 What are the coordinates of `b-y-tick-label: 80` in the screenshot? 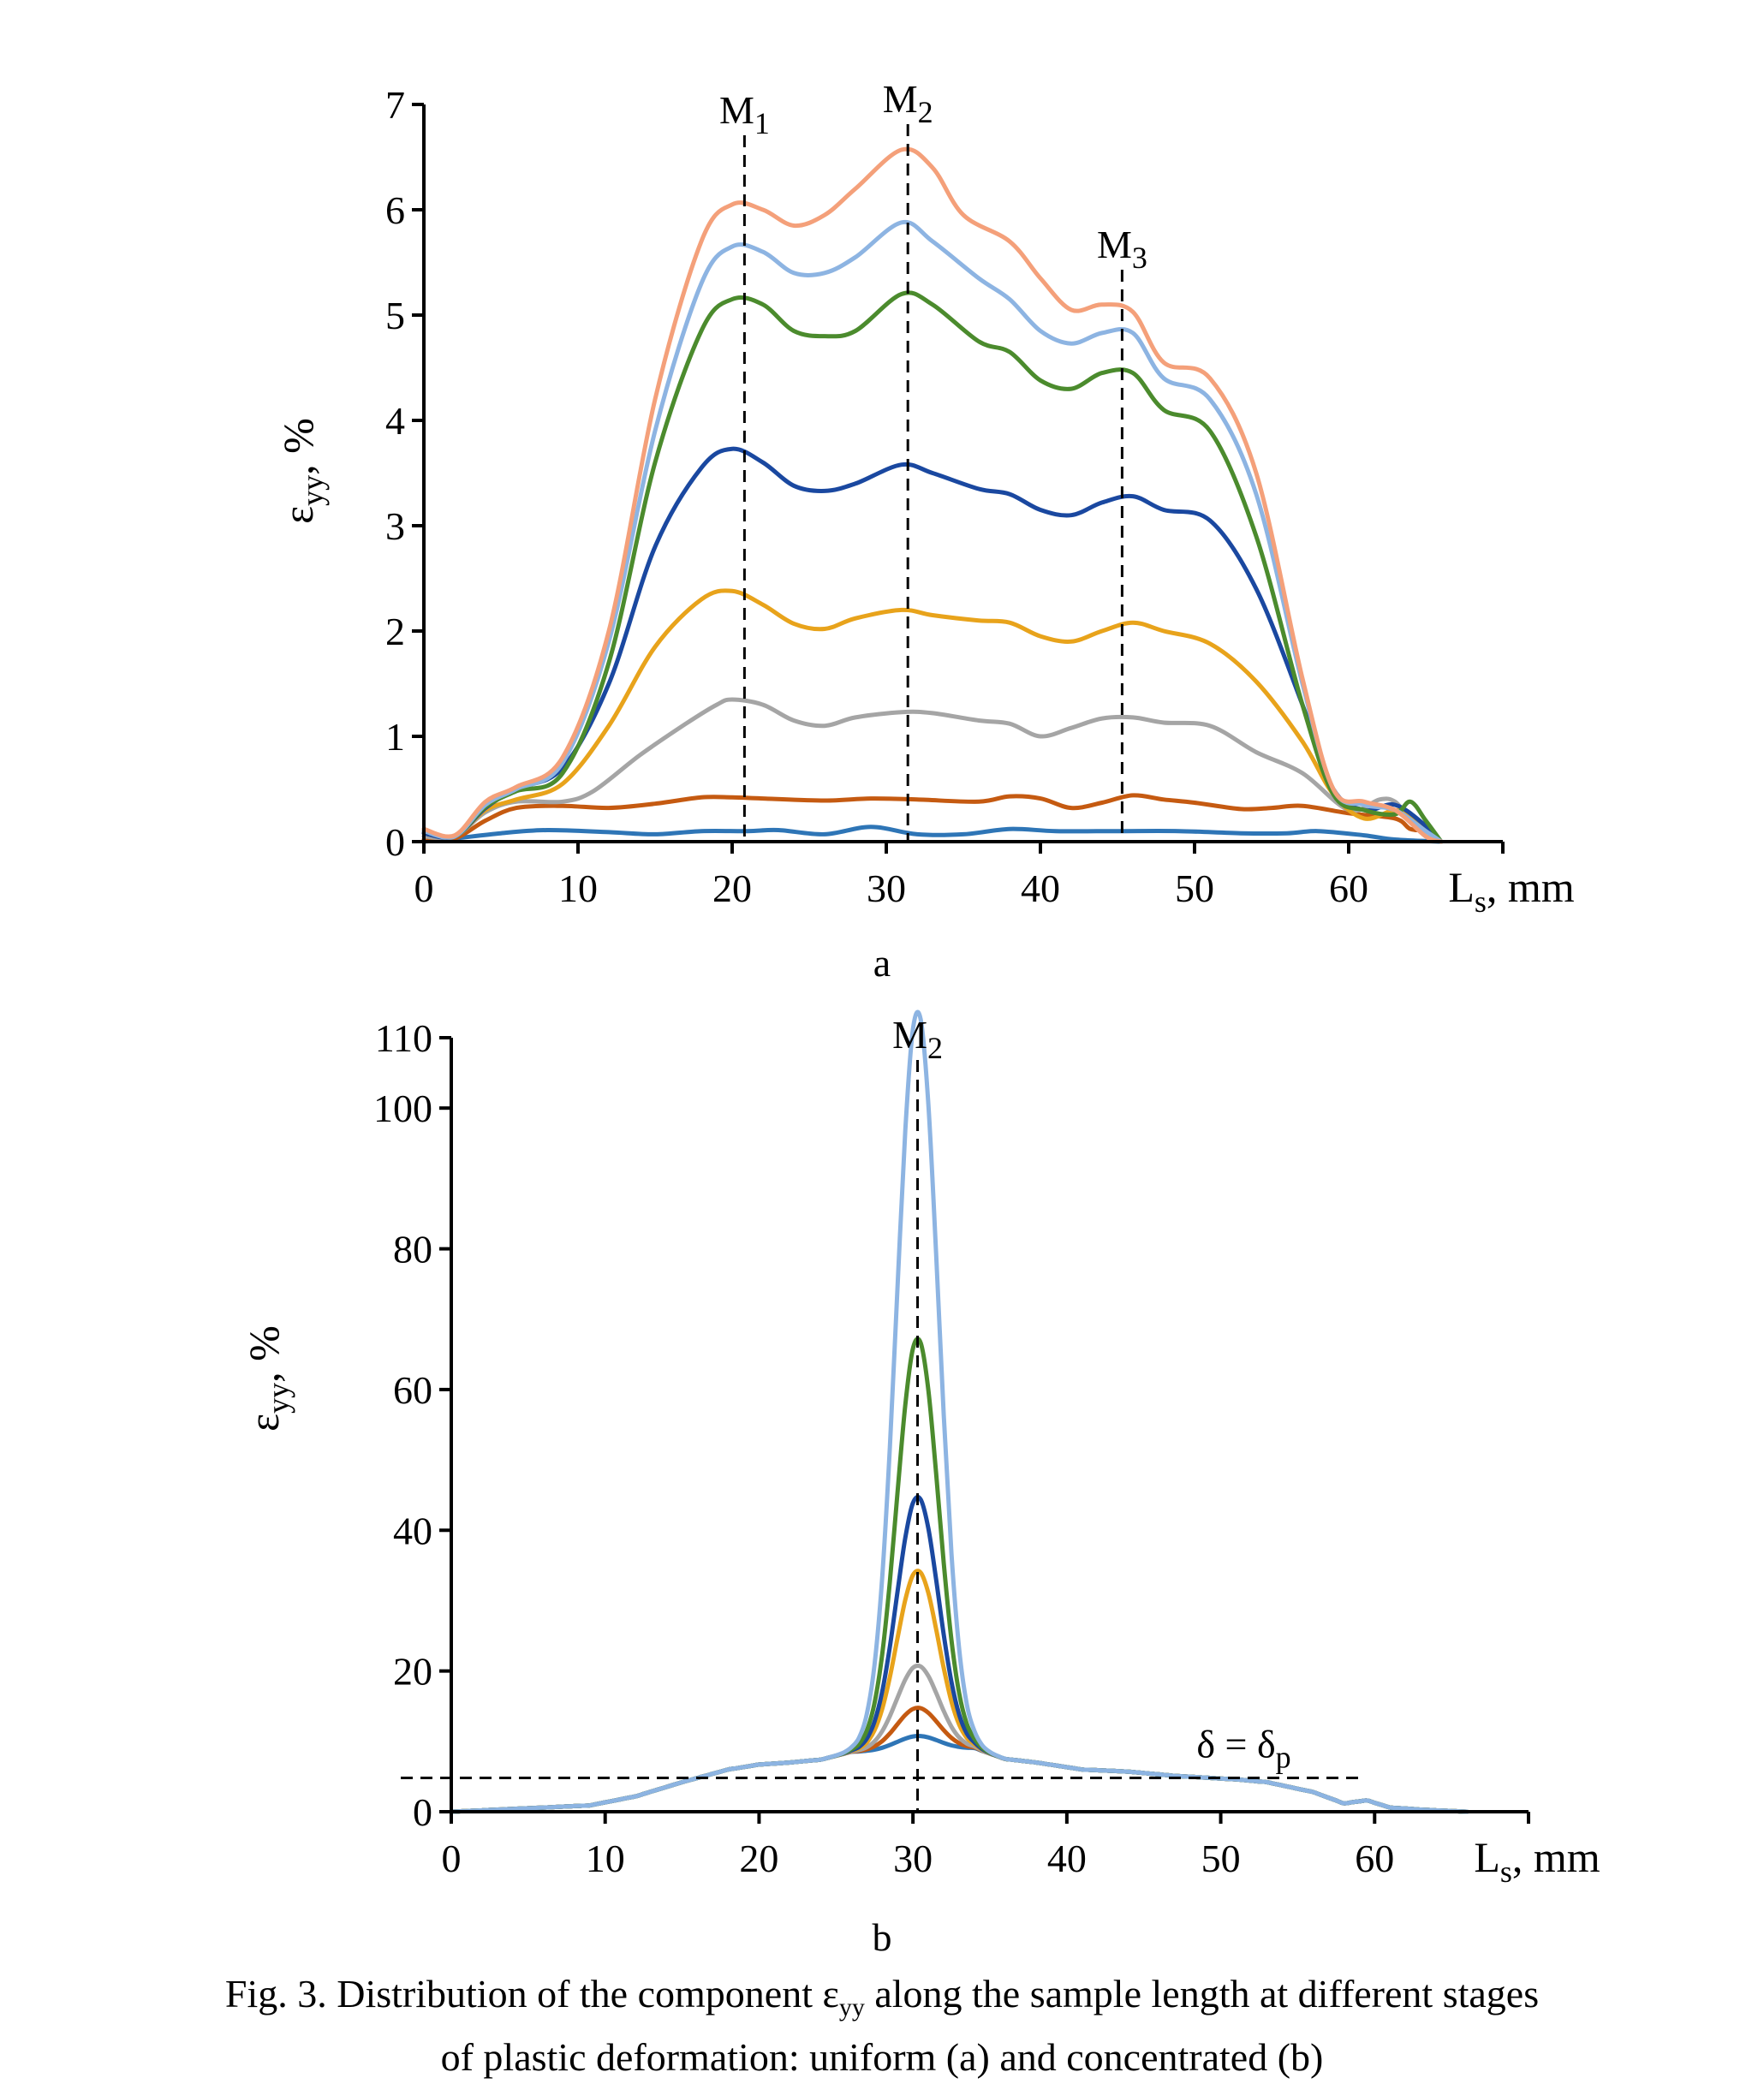 It's located at (412, 1249).